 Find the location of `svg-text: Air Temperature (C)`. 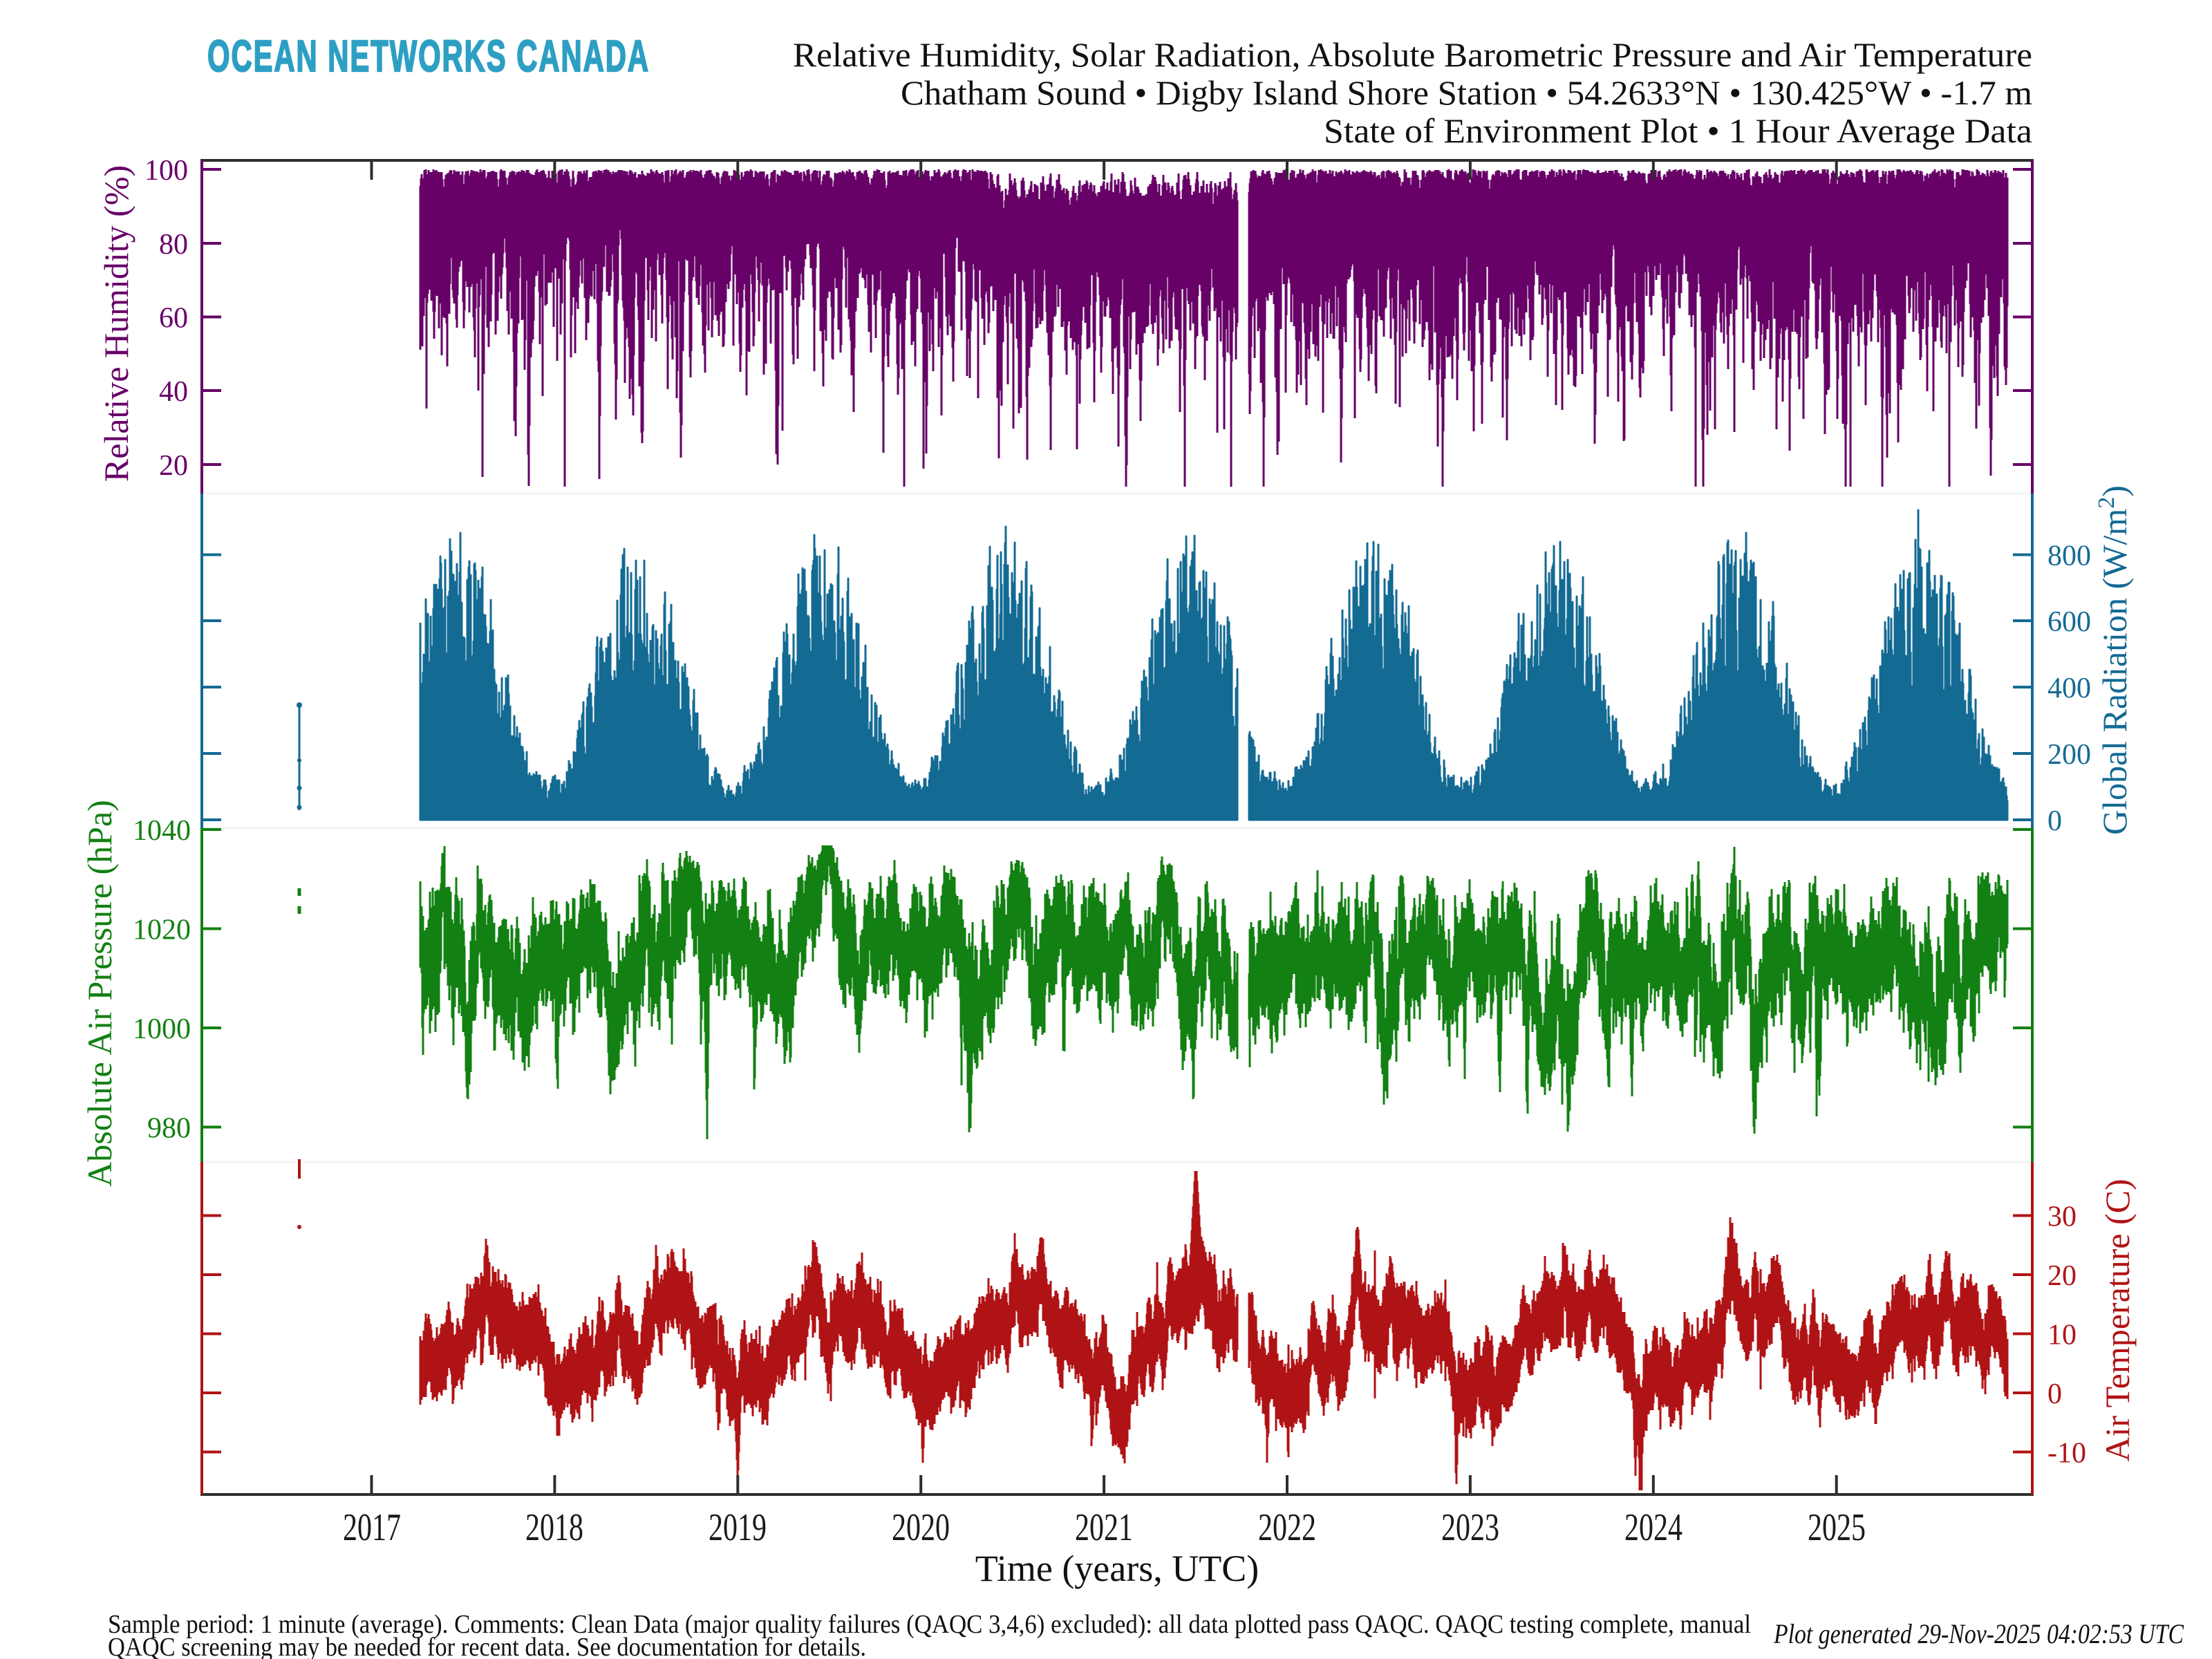

svg-text: Air Temperature (C) is located at coordinates (2117, 1320).